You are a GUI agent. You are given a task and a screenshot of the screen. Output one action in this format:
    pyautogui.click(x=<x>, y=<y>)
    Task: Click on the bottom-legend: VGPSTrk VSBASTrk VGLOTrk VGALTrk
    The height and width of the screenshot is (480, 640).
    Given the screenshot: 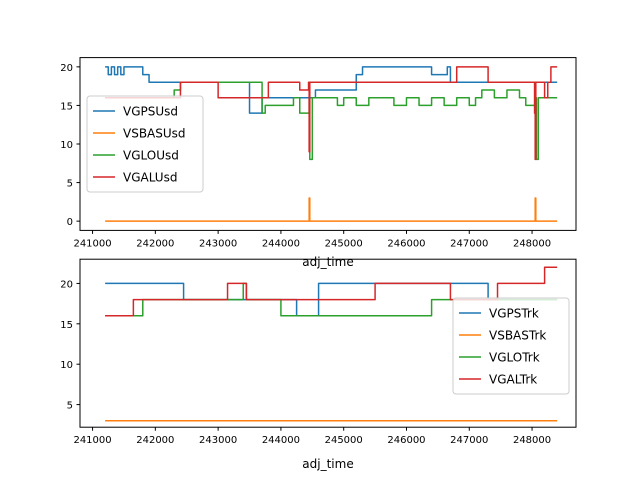 What is the action you would take?
    pyautogui.click(x=511, y=346)
    